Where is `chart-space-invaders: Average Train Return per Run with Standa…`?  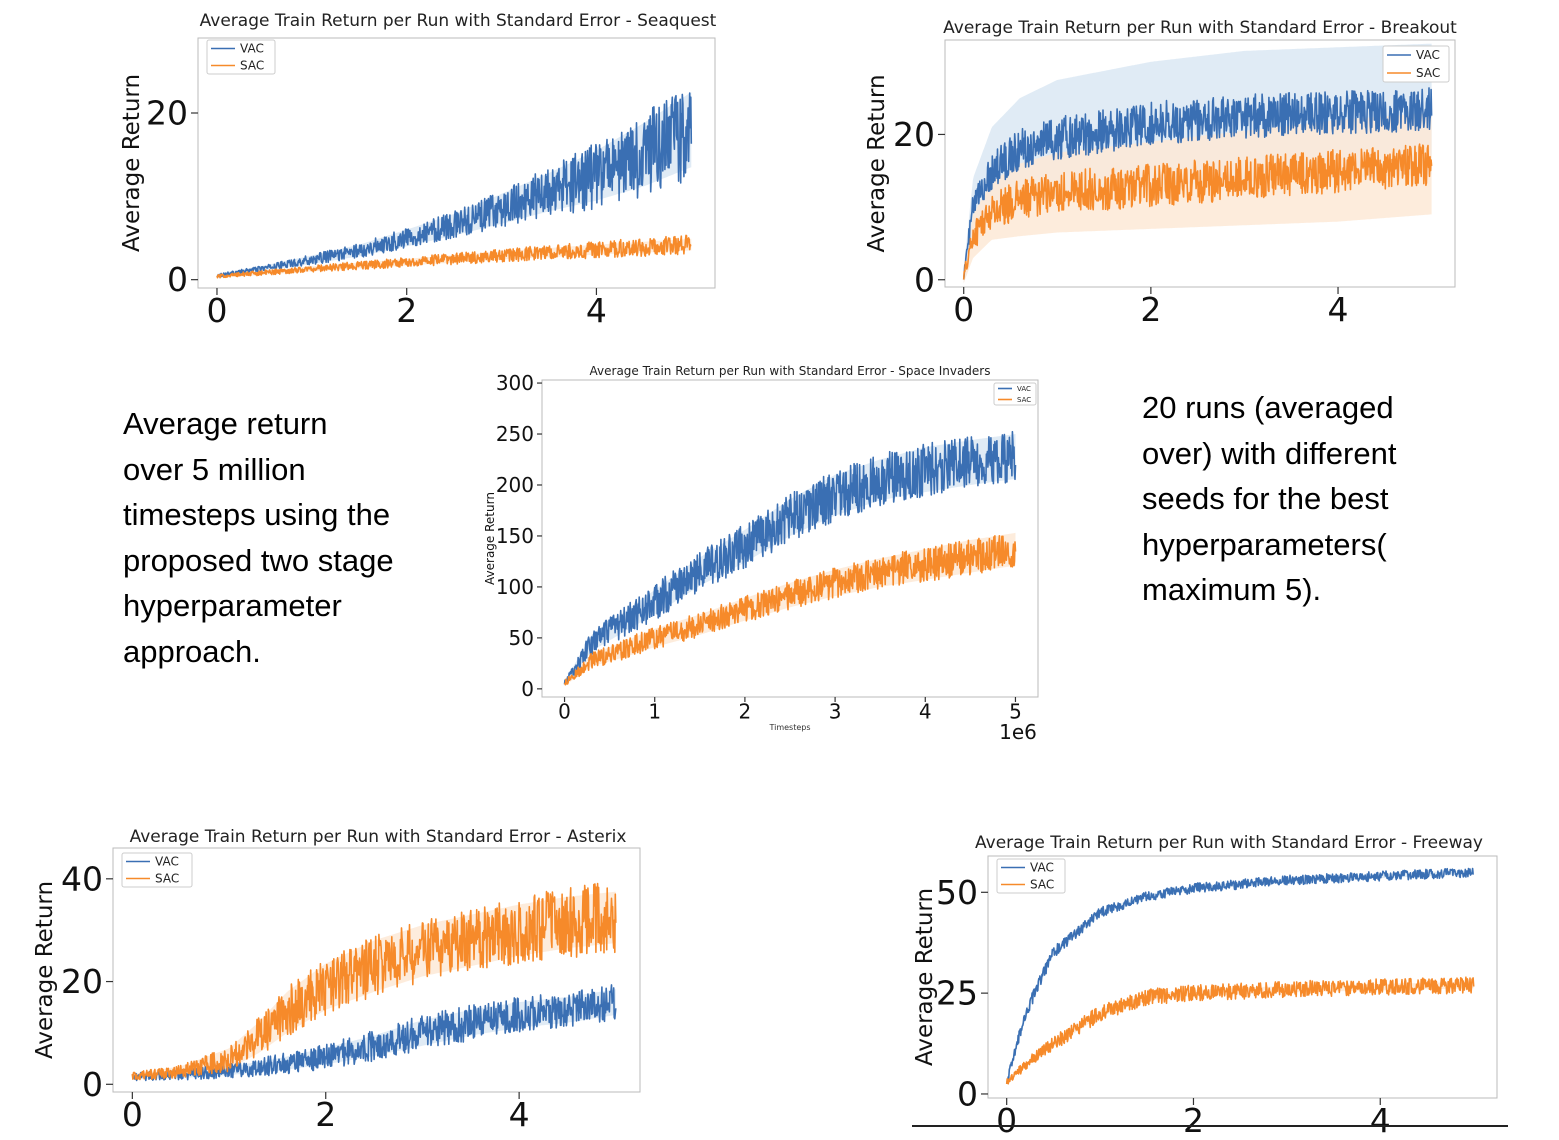
chart-space-invaders: Average Train Return per Run with Standa… is located at coordinates (761, 554).